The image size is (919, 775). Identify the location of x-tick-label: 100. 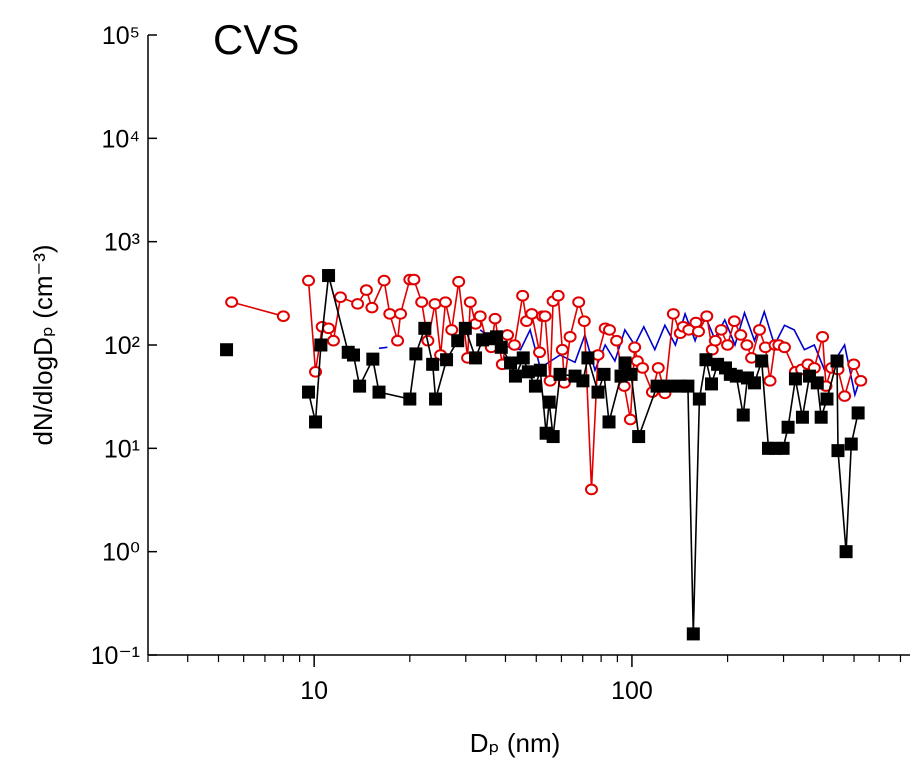
(632, 691).